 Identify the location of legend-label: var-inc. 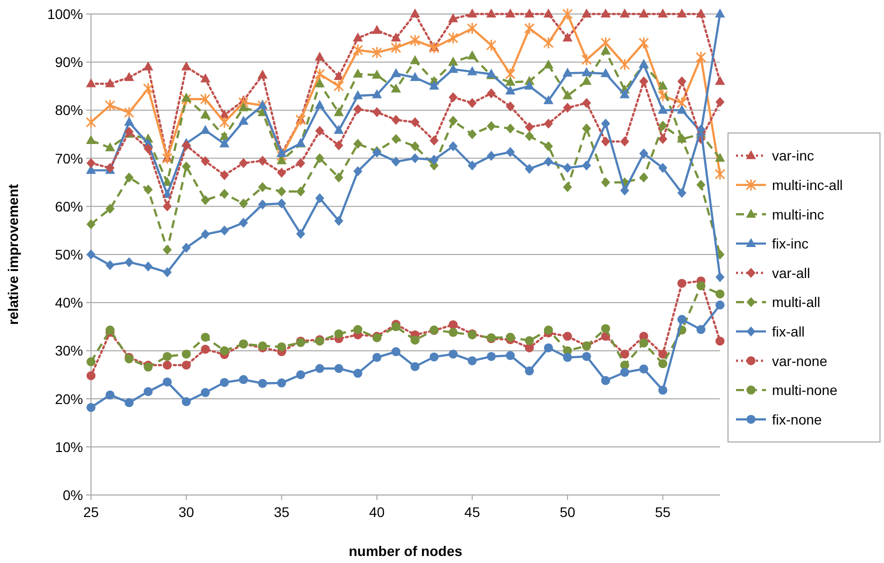
(793, 156).